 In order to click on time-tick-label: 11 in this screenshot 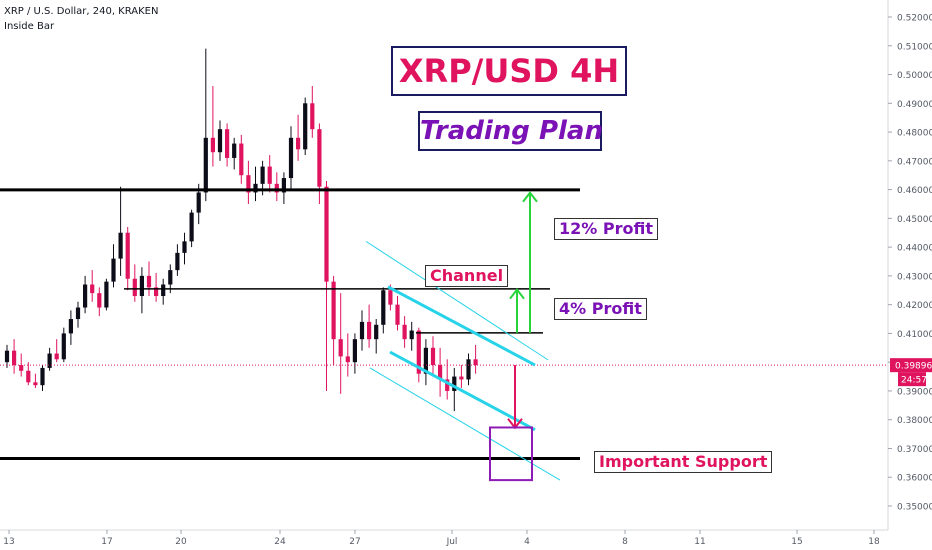, I will do `click(699, 542)`.